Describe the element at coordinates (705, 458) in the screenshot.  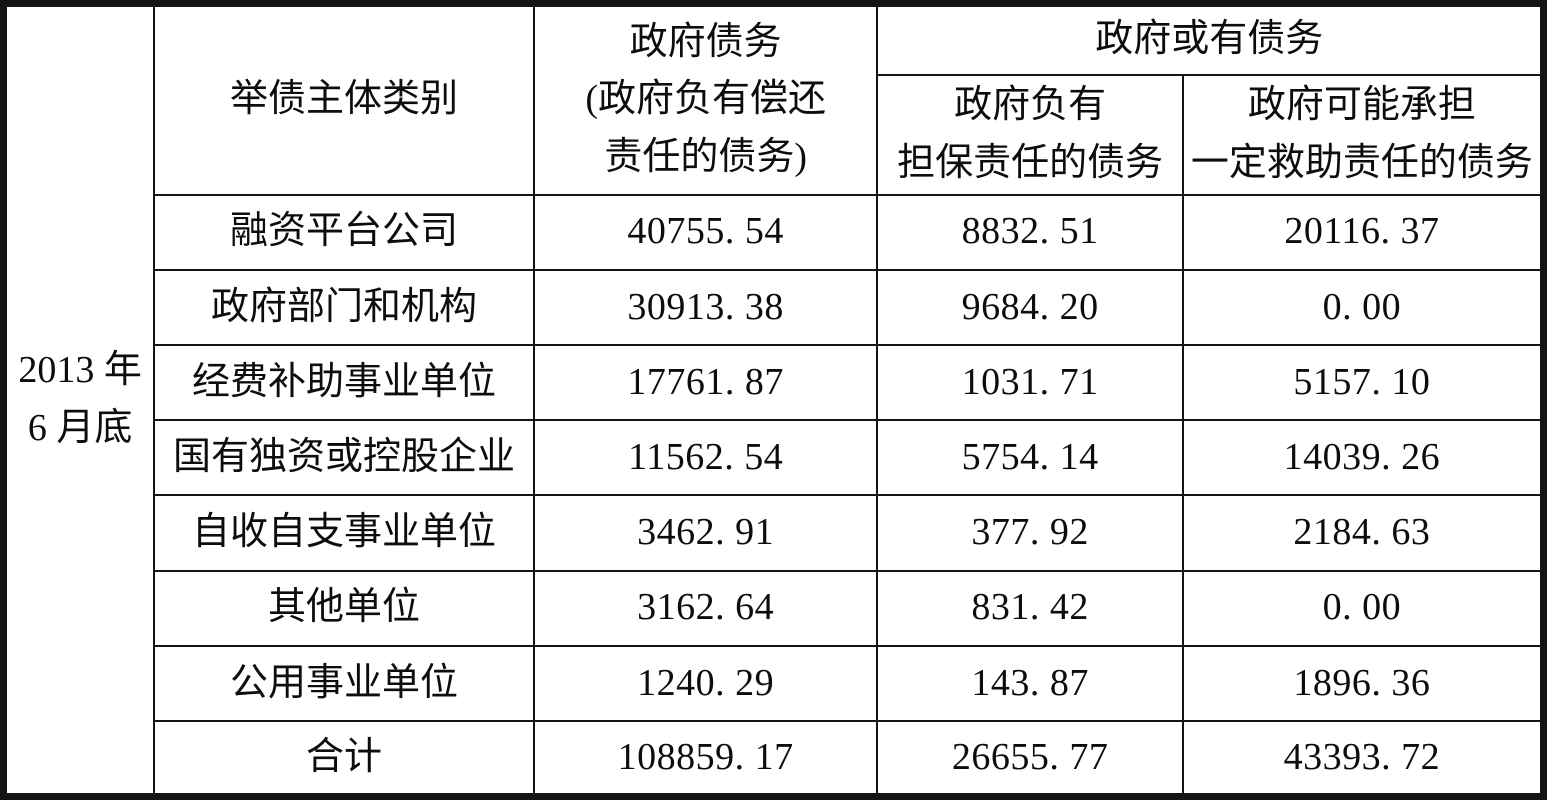
I see `gov-debt-value: 11562. 54` at that location.